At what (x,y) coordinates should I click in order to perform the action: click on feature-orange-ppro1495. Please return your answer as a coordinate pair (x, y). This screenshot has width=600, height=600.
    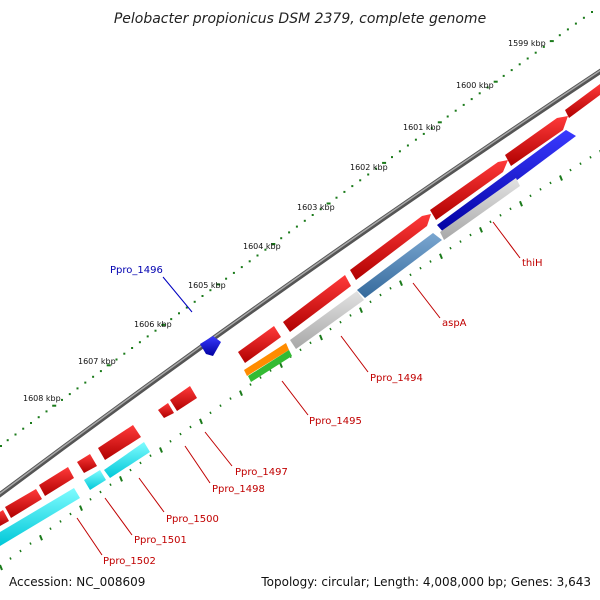
    Looking at the image, I should click on (266, 359).